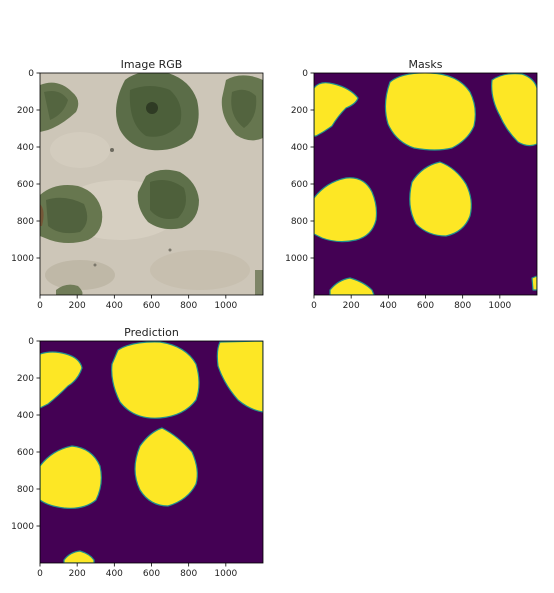 The width and height of the screenshot is (554, 593). I want to click on panel-title: Prediction, so click(151, 332).